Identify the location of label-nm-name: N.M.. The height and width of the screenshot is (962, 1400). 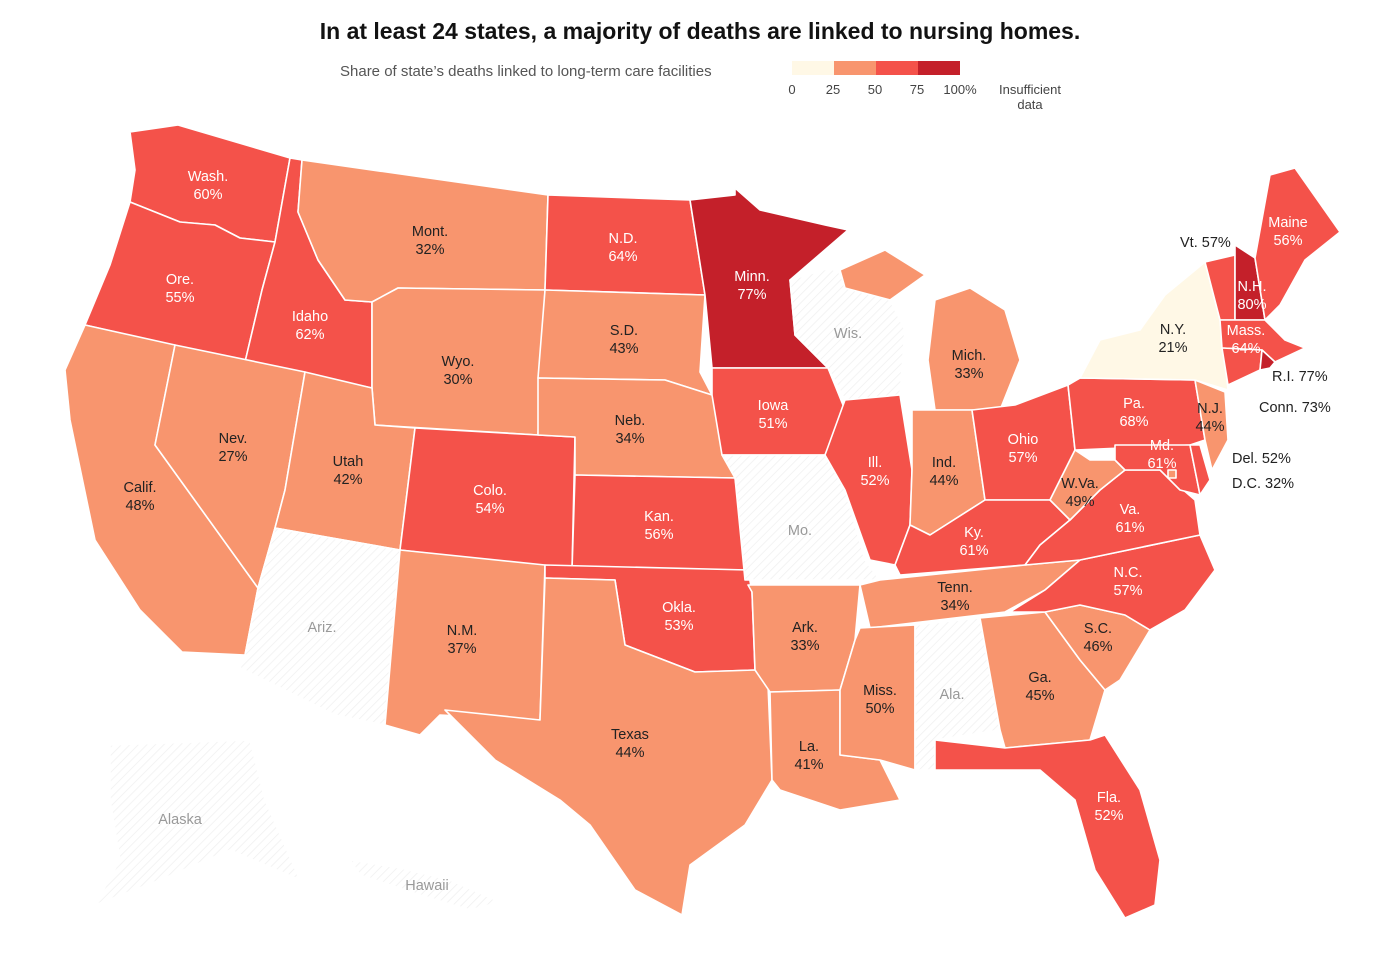
(462, 631).